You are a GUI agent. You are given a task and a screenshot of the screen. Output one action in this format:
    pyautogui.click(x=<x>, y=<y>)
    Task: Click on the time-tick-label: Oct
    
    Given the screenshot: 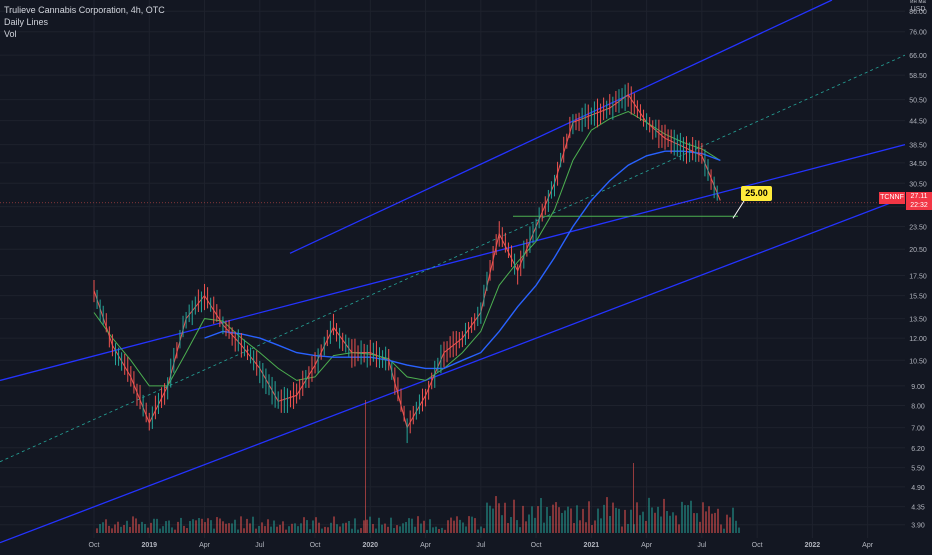 What is the action you would take?
    pyautogui.click(x=94, y=545)
    